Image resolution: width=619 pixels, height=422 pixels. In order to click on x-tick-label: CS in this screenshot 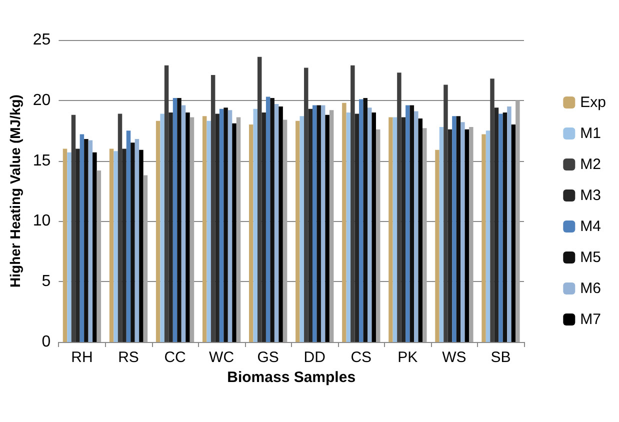, I will do `click(361, 357)`.